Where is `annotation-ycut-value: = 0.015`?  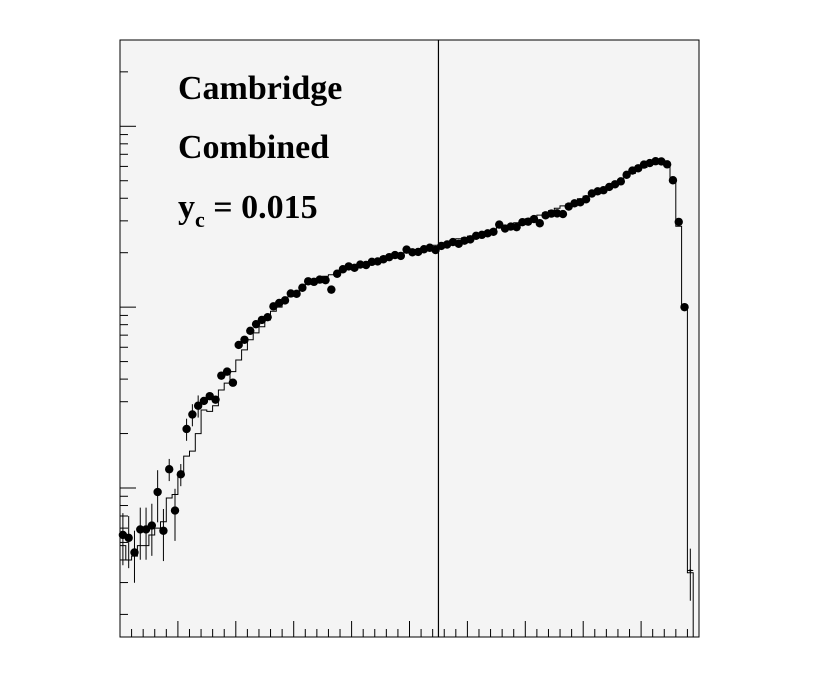
annotation-ycut-value: = 0.015 is located at coordinates (261, 207).